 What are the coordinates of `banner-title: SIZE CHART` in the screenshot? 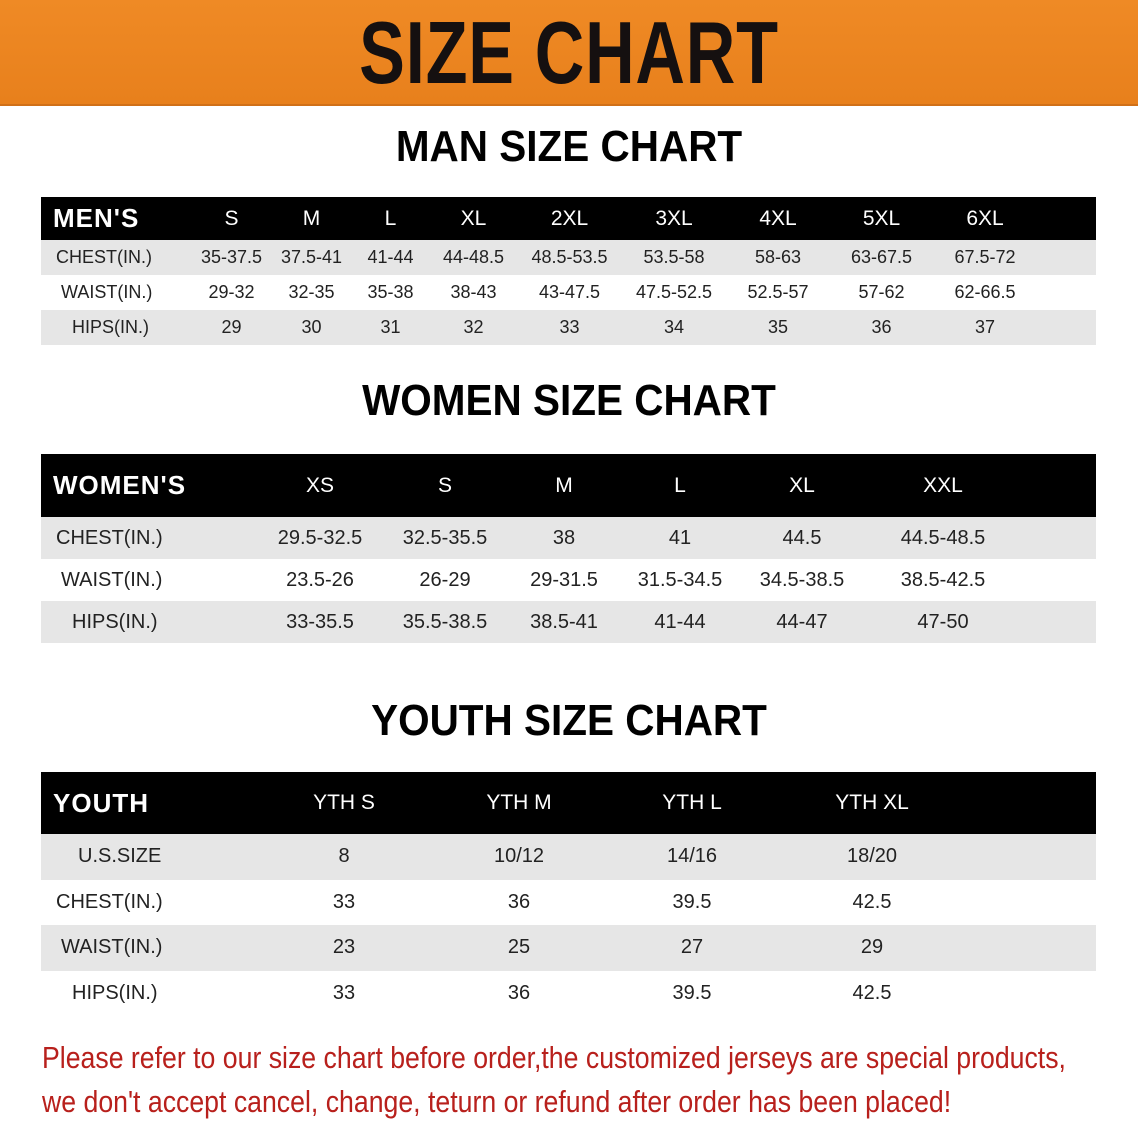 It's located at (569, 52).